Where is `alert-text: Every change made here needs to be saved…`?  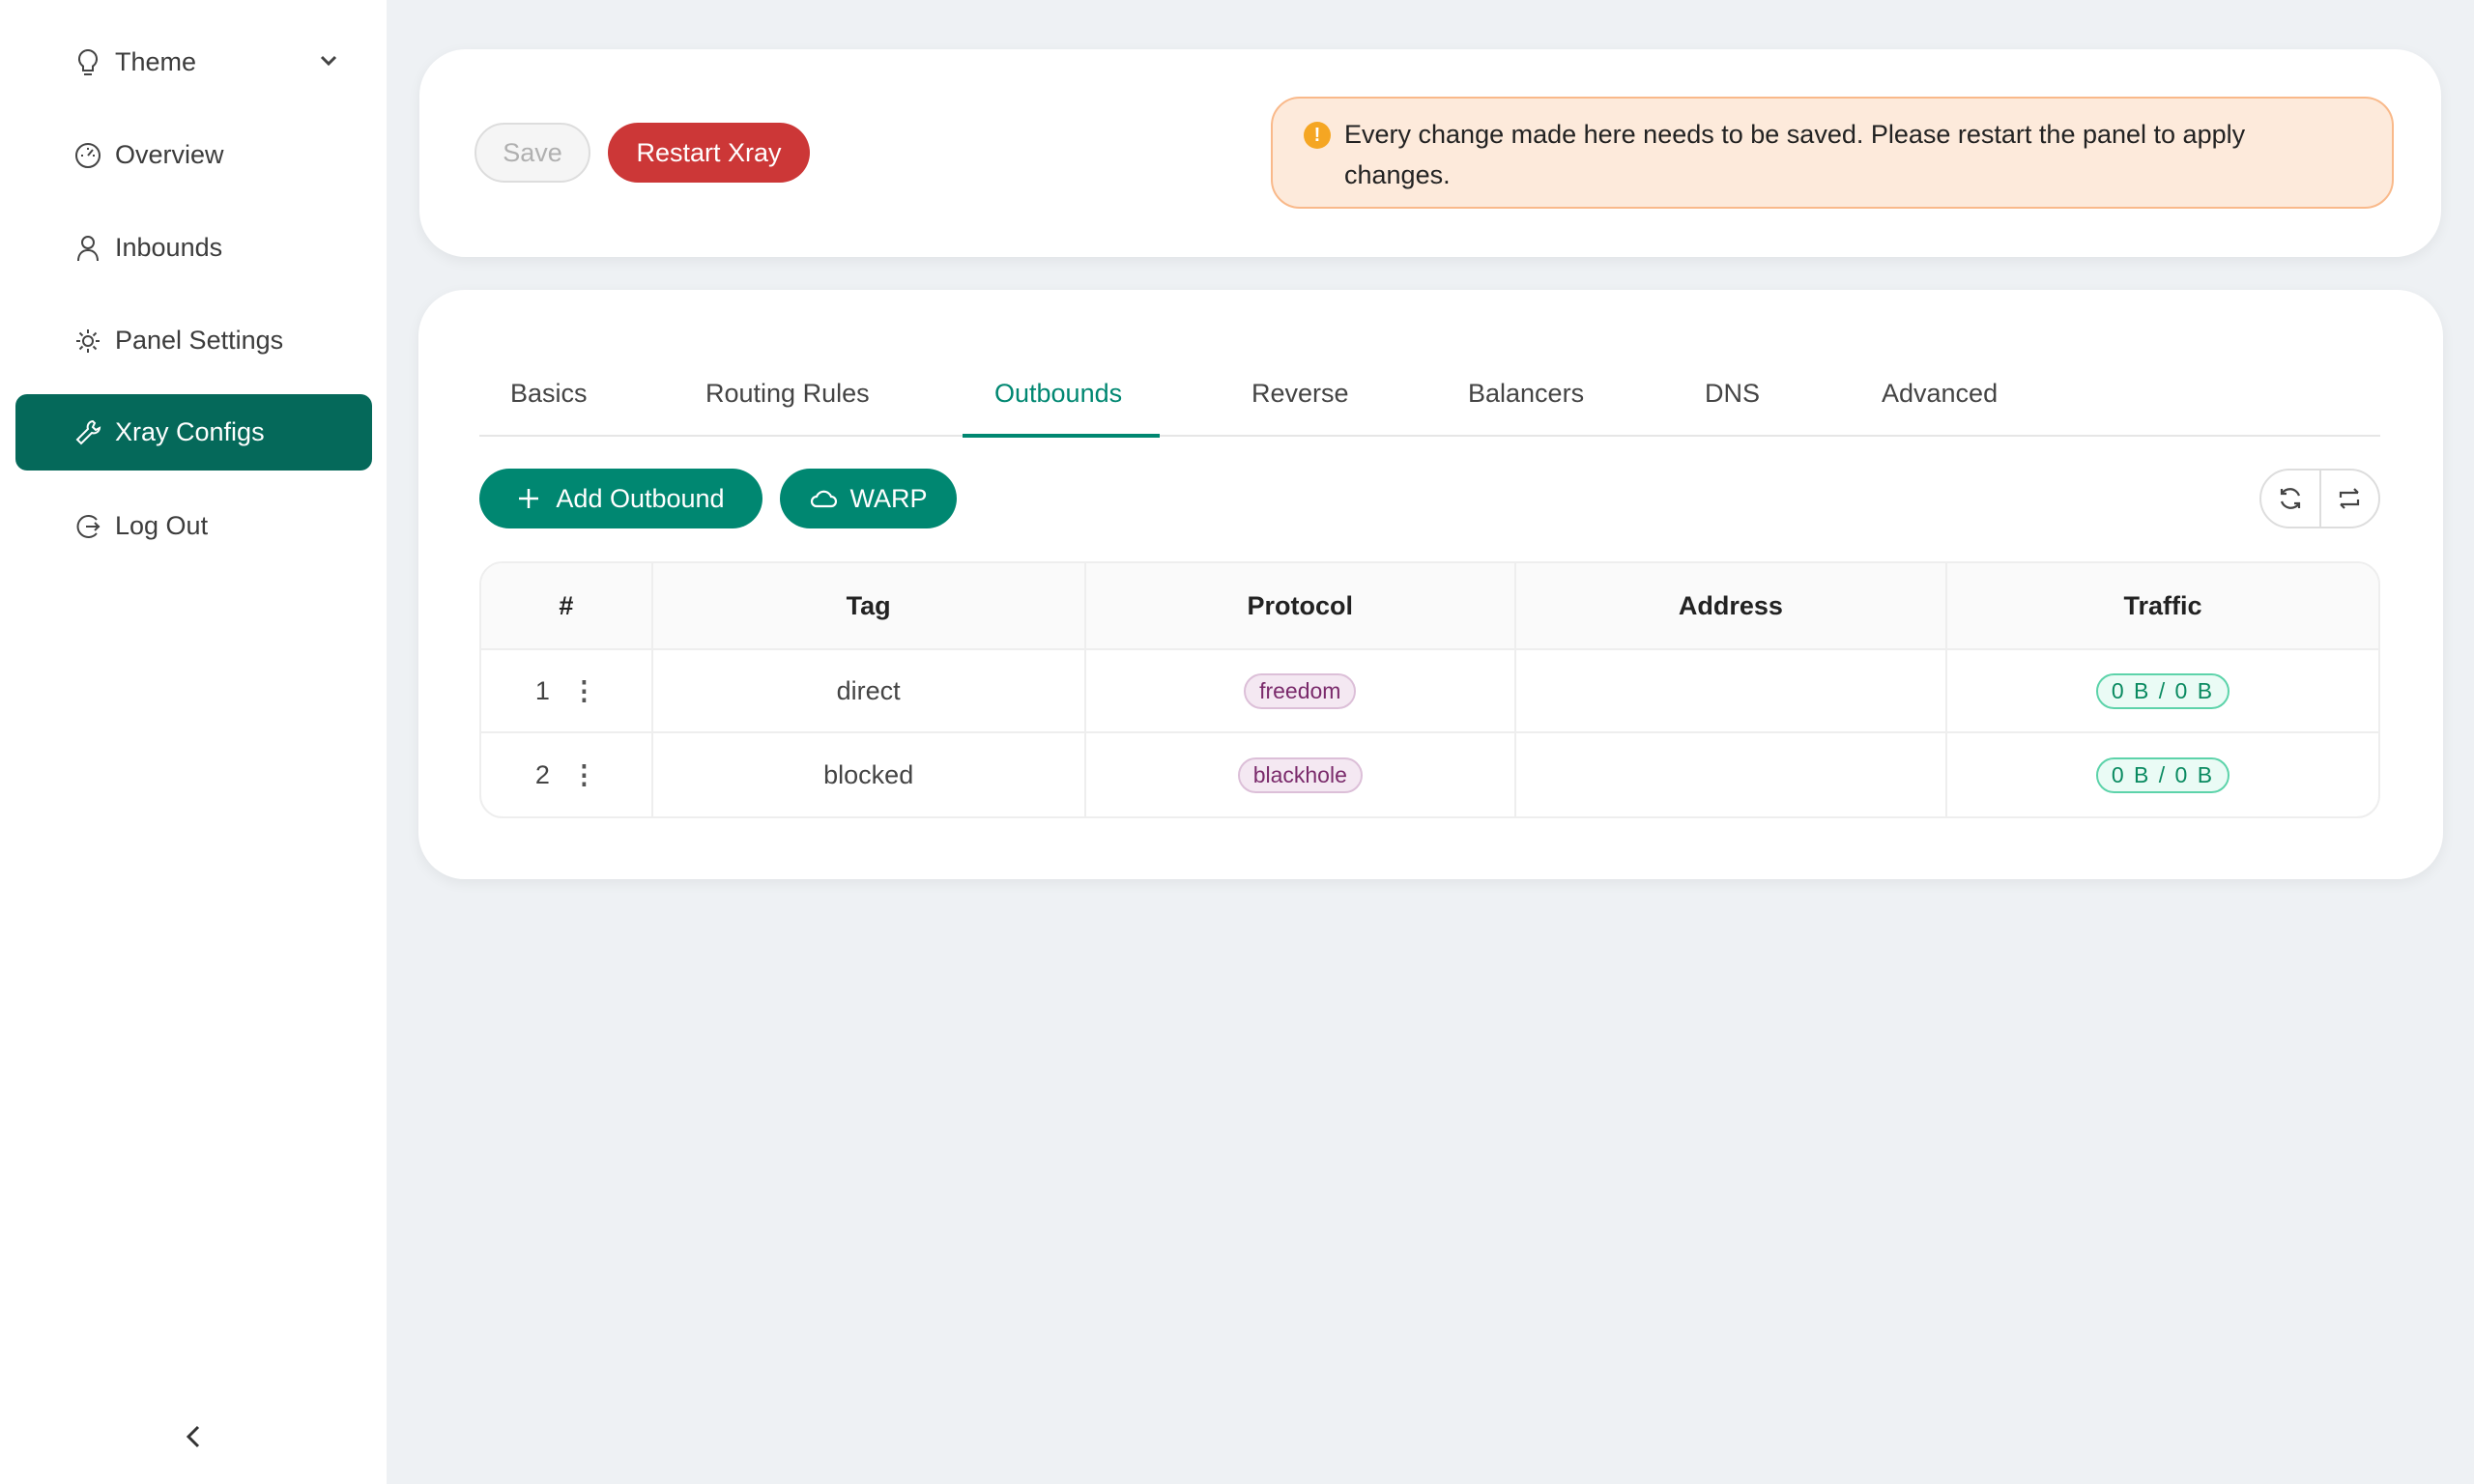 alert-text: Every change made here needs to be saved… is located at coordinates (1795, 154).